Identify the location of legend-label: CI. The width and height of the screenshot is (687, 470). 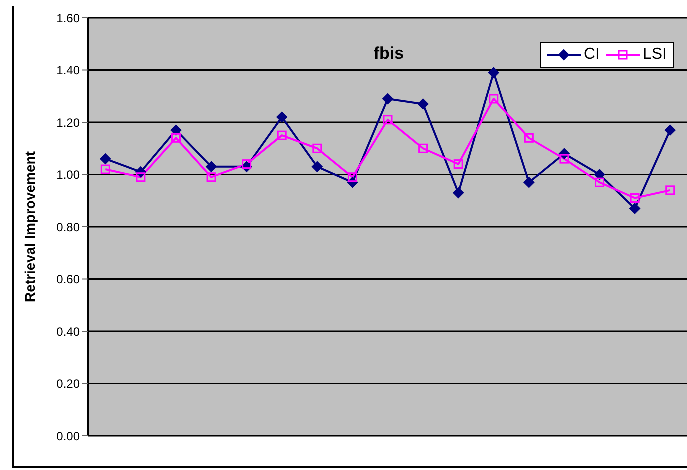
(591, 55).